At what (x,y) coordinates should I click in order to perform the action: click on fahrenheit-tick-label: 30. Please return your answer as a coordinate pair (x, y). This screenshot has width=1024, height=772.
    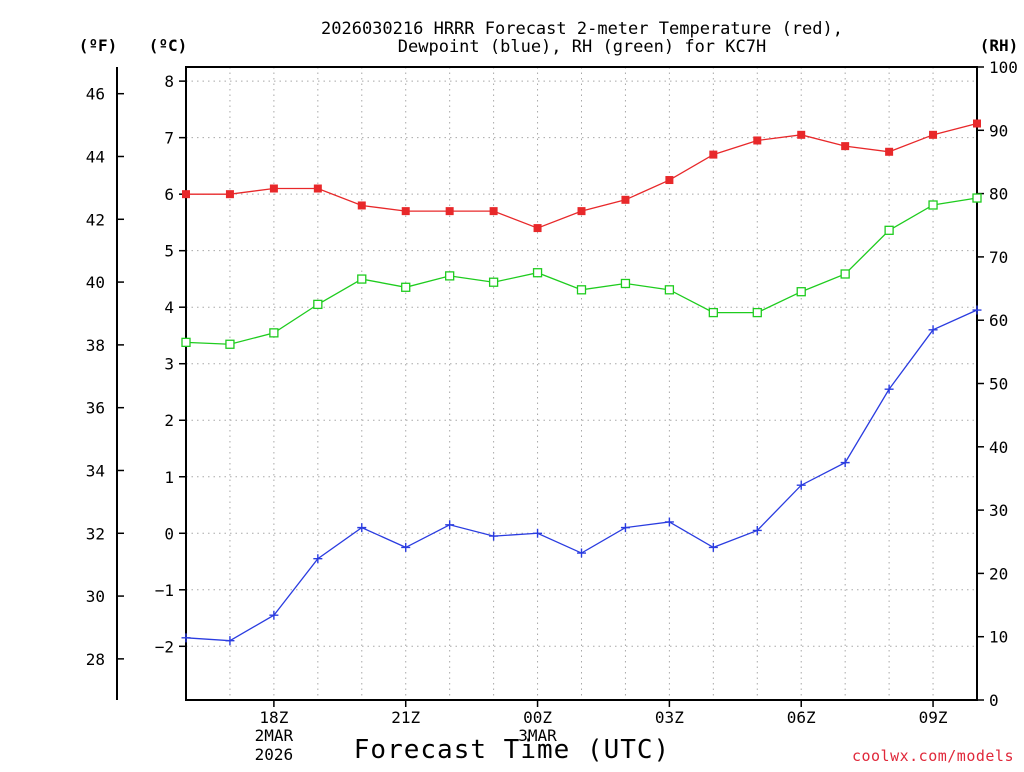
    Looking at the image, I should click on (95, 596).